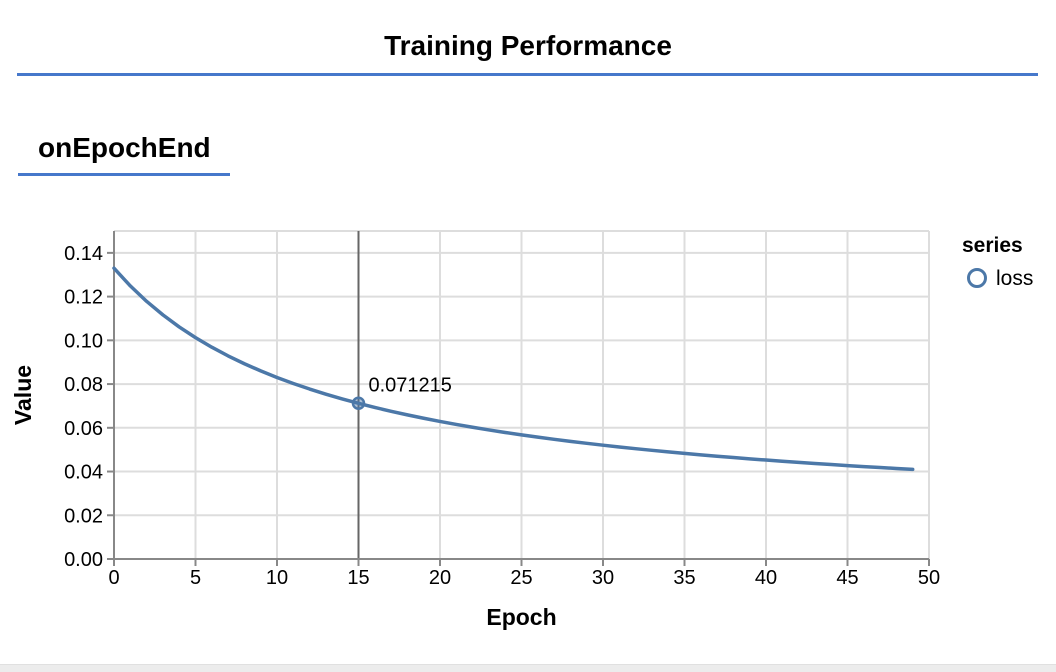 Image resolution: width=1056 pixels, height=672 pixels. What do you see at coordinates (528, 45) in the screenshot?
I see `page-title: Training Performance` at bounding box center [528, 45].